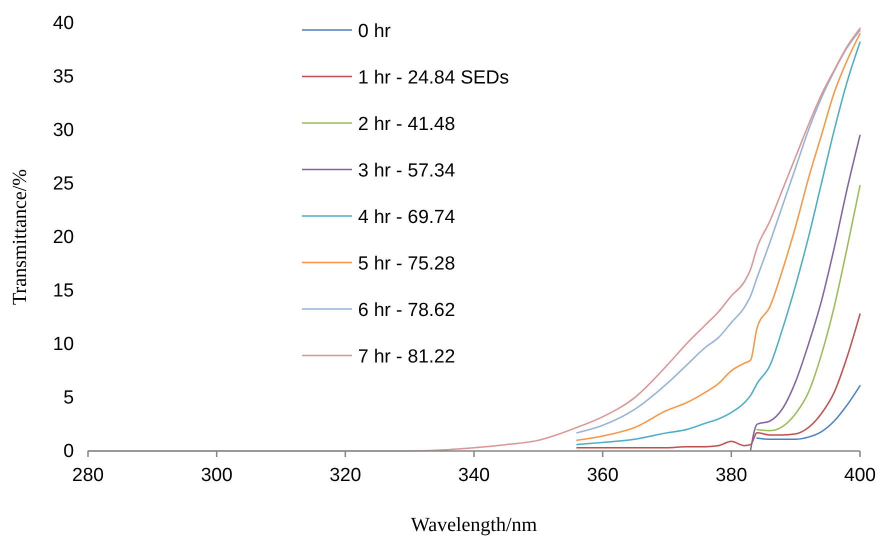 This screenshot has height=537, width=881. I want to click on legend-label: 3 hr - 57.34, so click(407, 171).